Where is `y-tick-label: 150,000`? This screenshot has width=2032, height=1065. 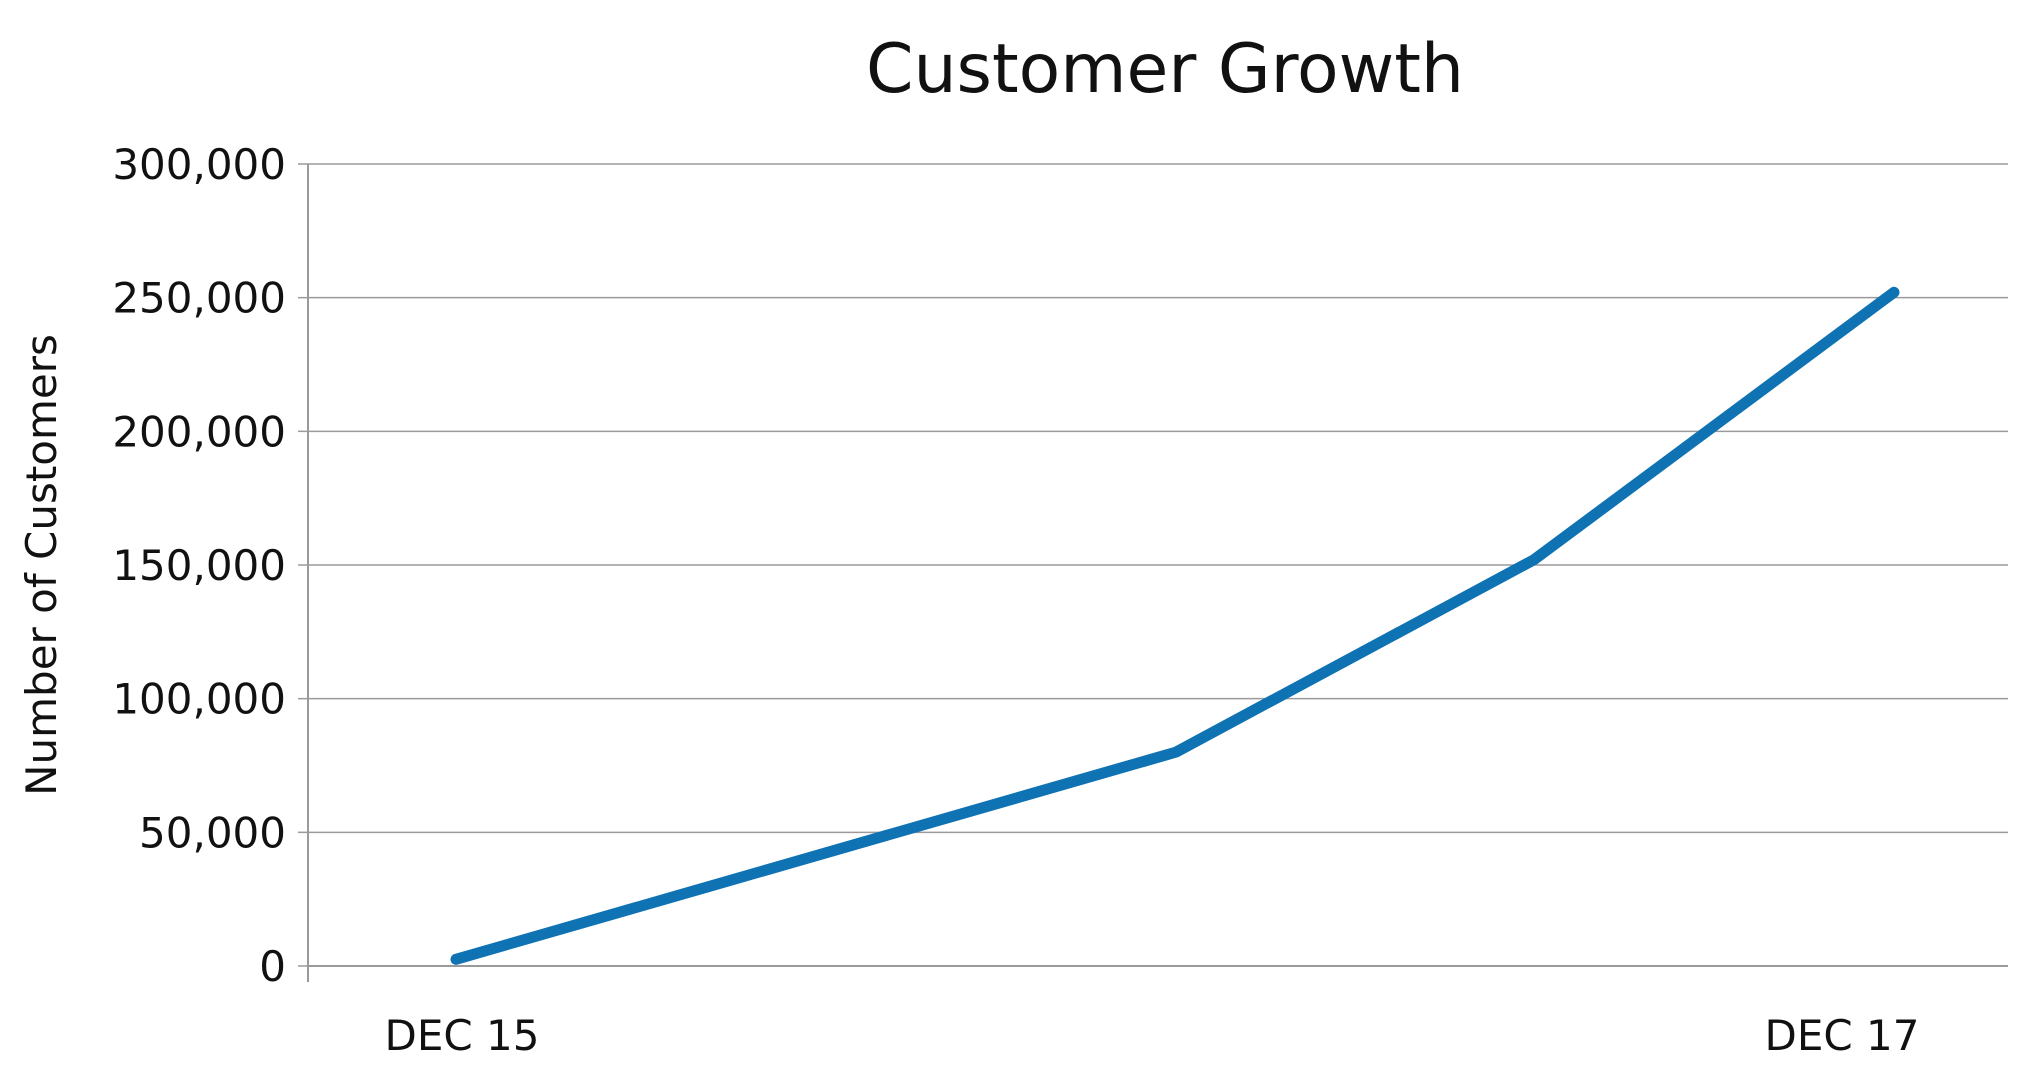 y-tick-label: 150,000 is located at coordinates (199, 565).